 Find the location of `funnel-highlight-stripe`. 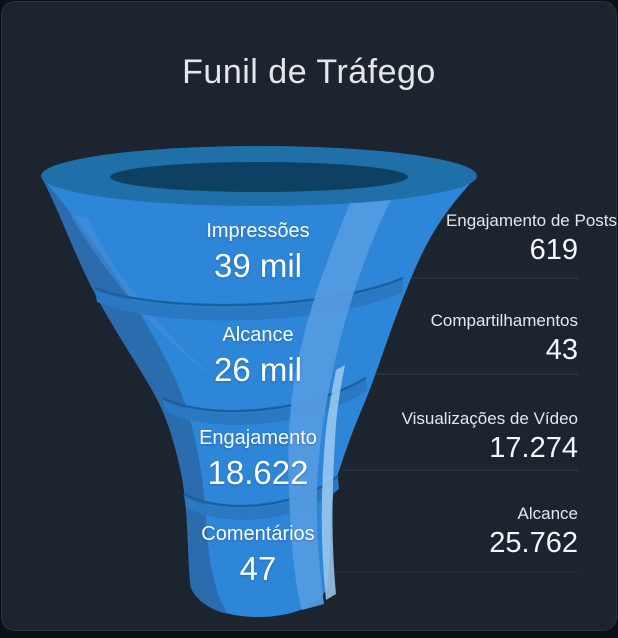

funnel-highlight-stripe is located at coordinates (340, 404).